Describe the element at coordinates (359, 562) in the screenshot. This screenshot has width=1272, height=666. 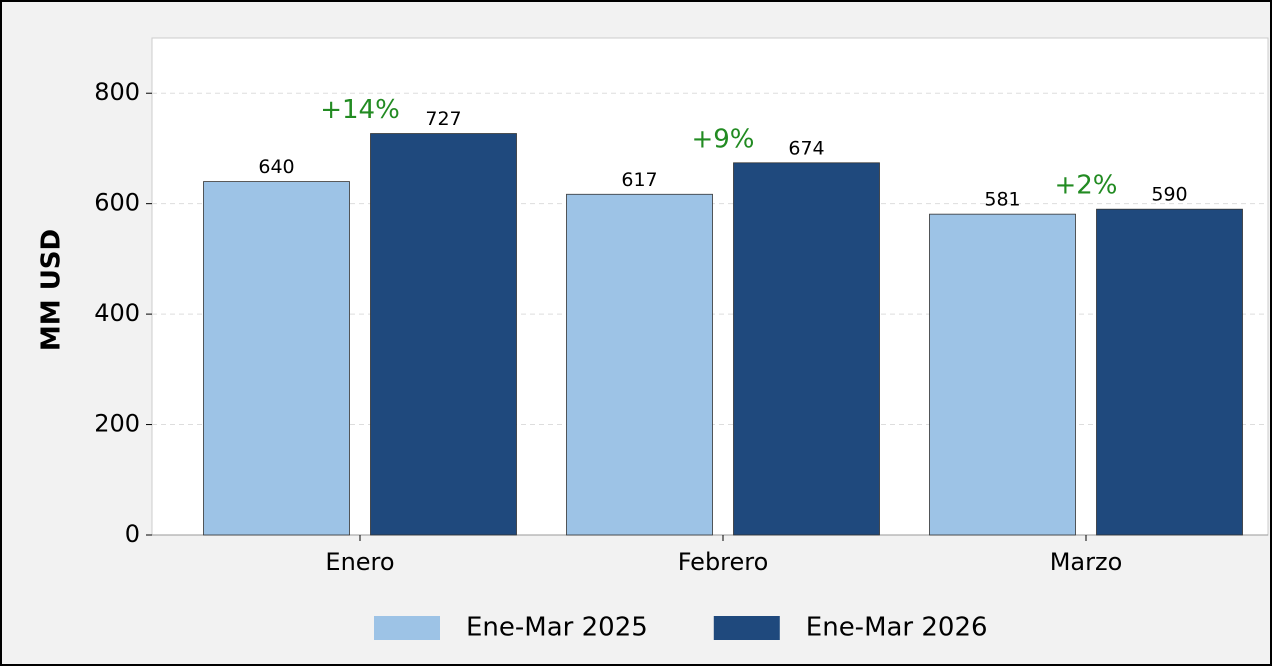
I see `x-tick-label: Enero` at that location.